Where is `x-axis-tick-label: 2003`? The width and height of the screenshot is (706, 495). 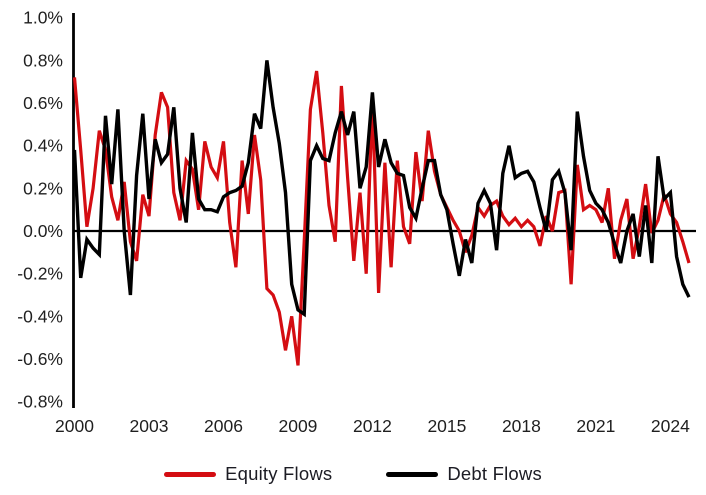
x-axis-tick-label: 2003 is located at coordinates (149, 426).